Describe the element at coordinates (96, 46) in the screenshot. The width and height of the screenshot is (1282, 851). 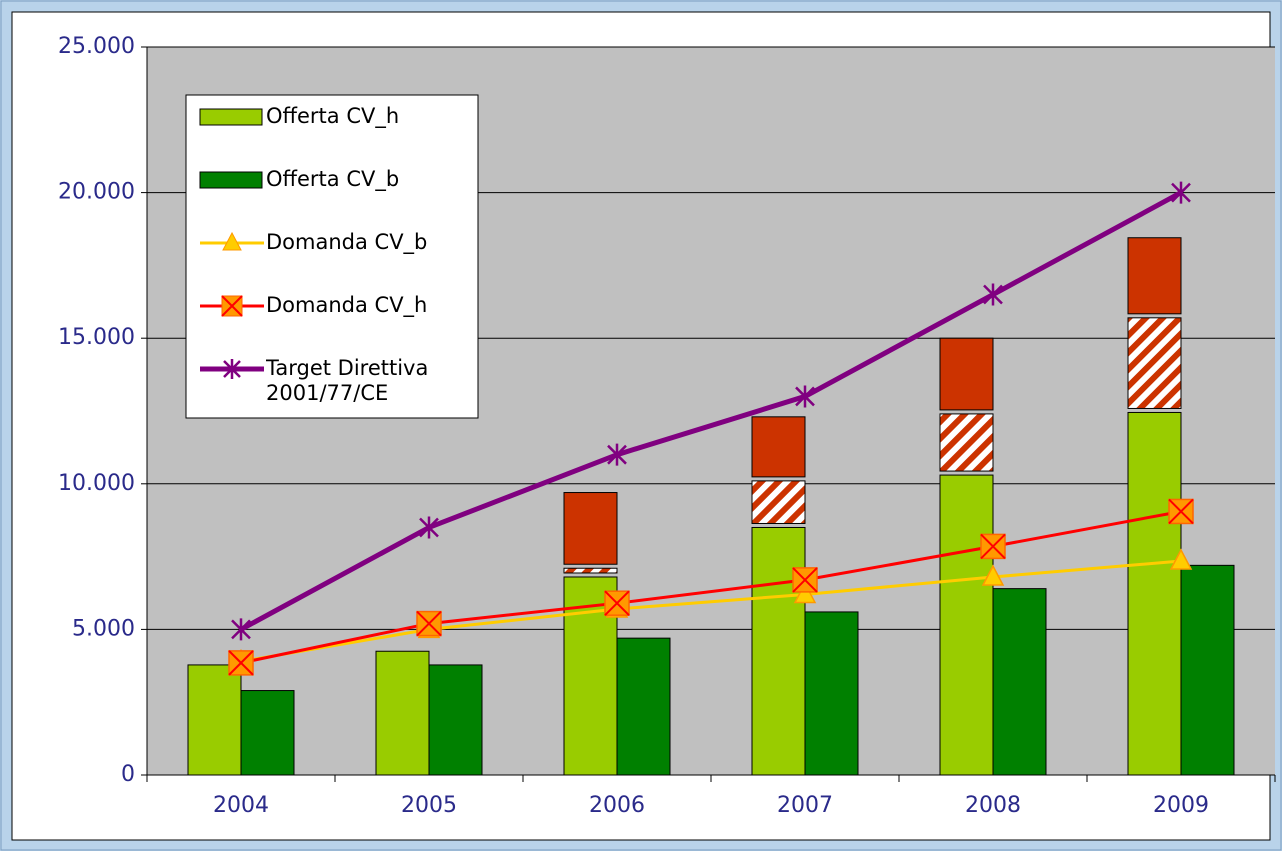
I see `y-tick-label: 25.000` at that location.